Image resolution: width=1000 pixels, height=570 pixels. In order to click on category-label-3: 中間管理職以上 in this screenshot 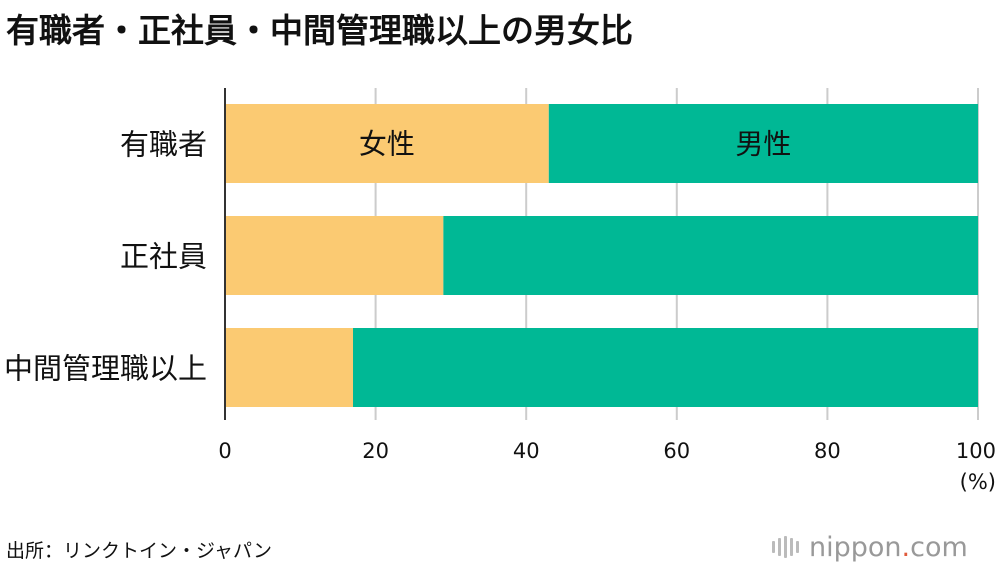, I will do `click(105, 369)`.